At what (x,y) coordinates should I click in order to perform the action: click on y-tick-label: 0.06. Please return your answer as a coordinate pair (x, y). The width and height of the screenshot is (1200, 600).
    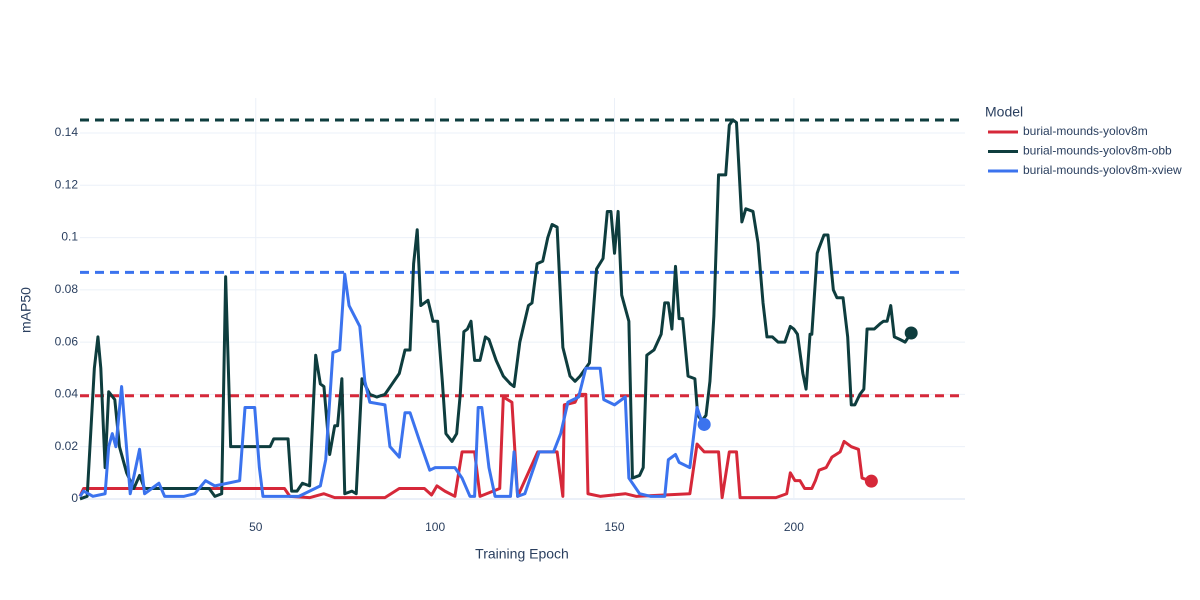
    Looking at the image, I should click on (67, 341).